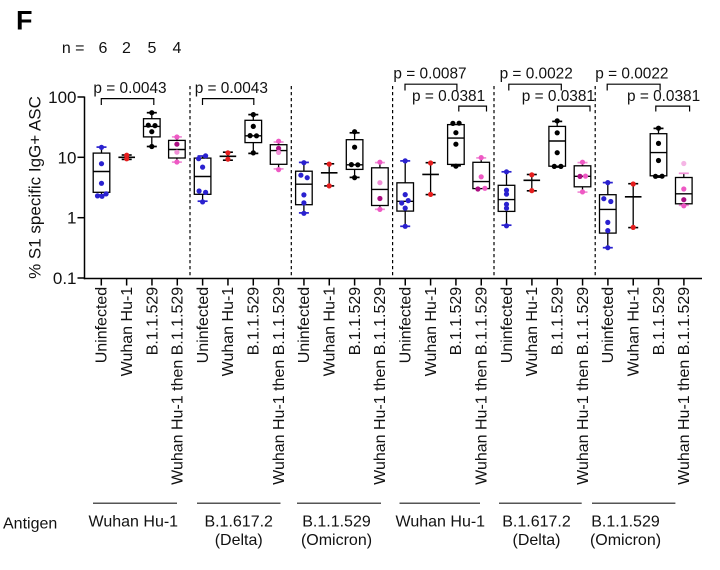 This screenshot has height=570, width=720. What do you see at coordinates (73, 48) in the screenshot?
I see `svg-text: n =` at bounding box center [73, 48].